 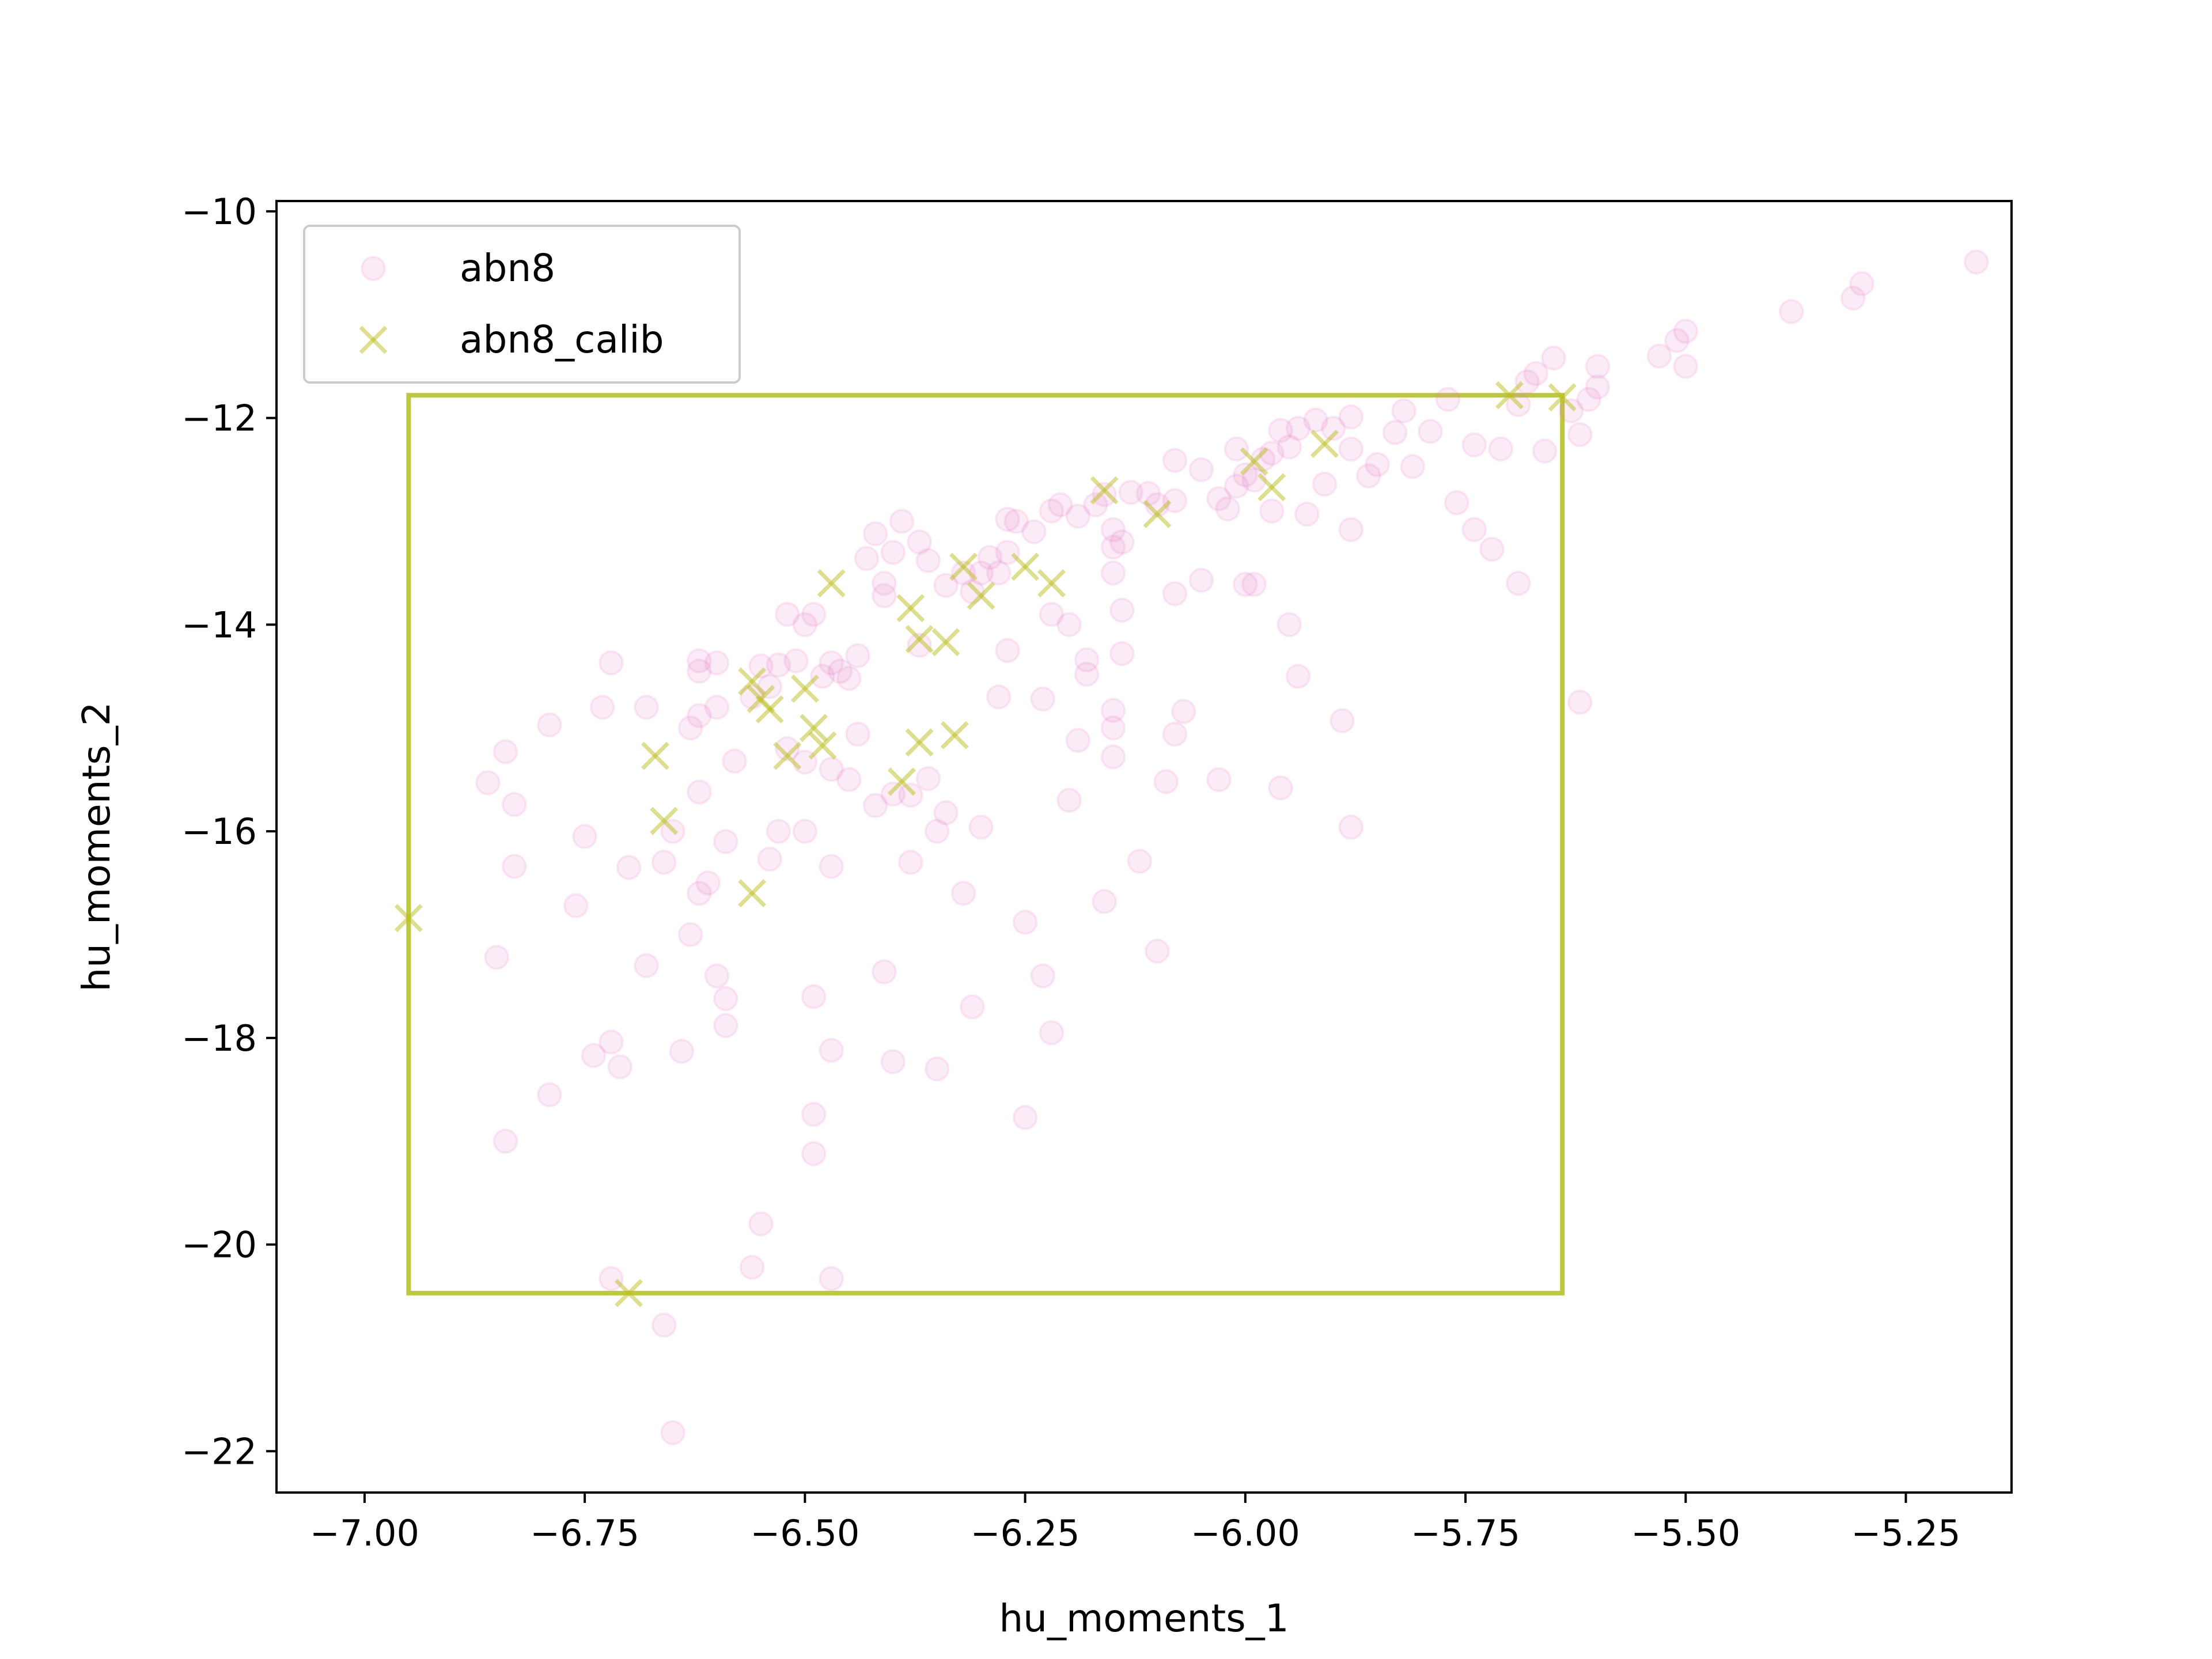 What do you see at coordinates (1025, 1533) in the screenshot?
I see `x-tick-label: −6.25` at bounding box center [1025, 1533].